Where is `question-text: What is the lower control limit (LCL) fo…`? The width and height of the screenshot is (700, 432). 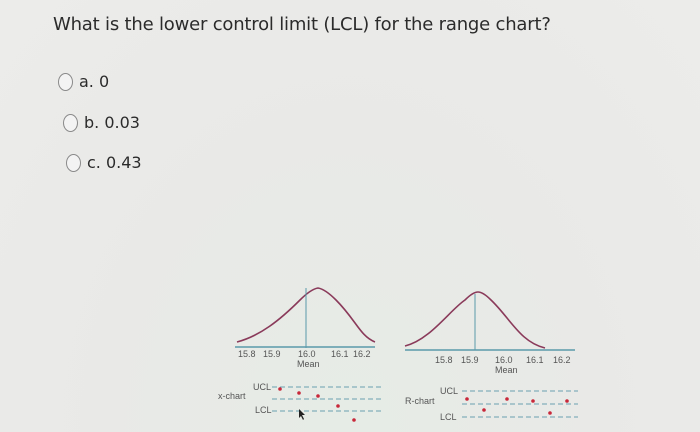 question-text: What is the lower control limit (LCL) fo… is located at coordinates (302, 24).